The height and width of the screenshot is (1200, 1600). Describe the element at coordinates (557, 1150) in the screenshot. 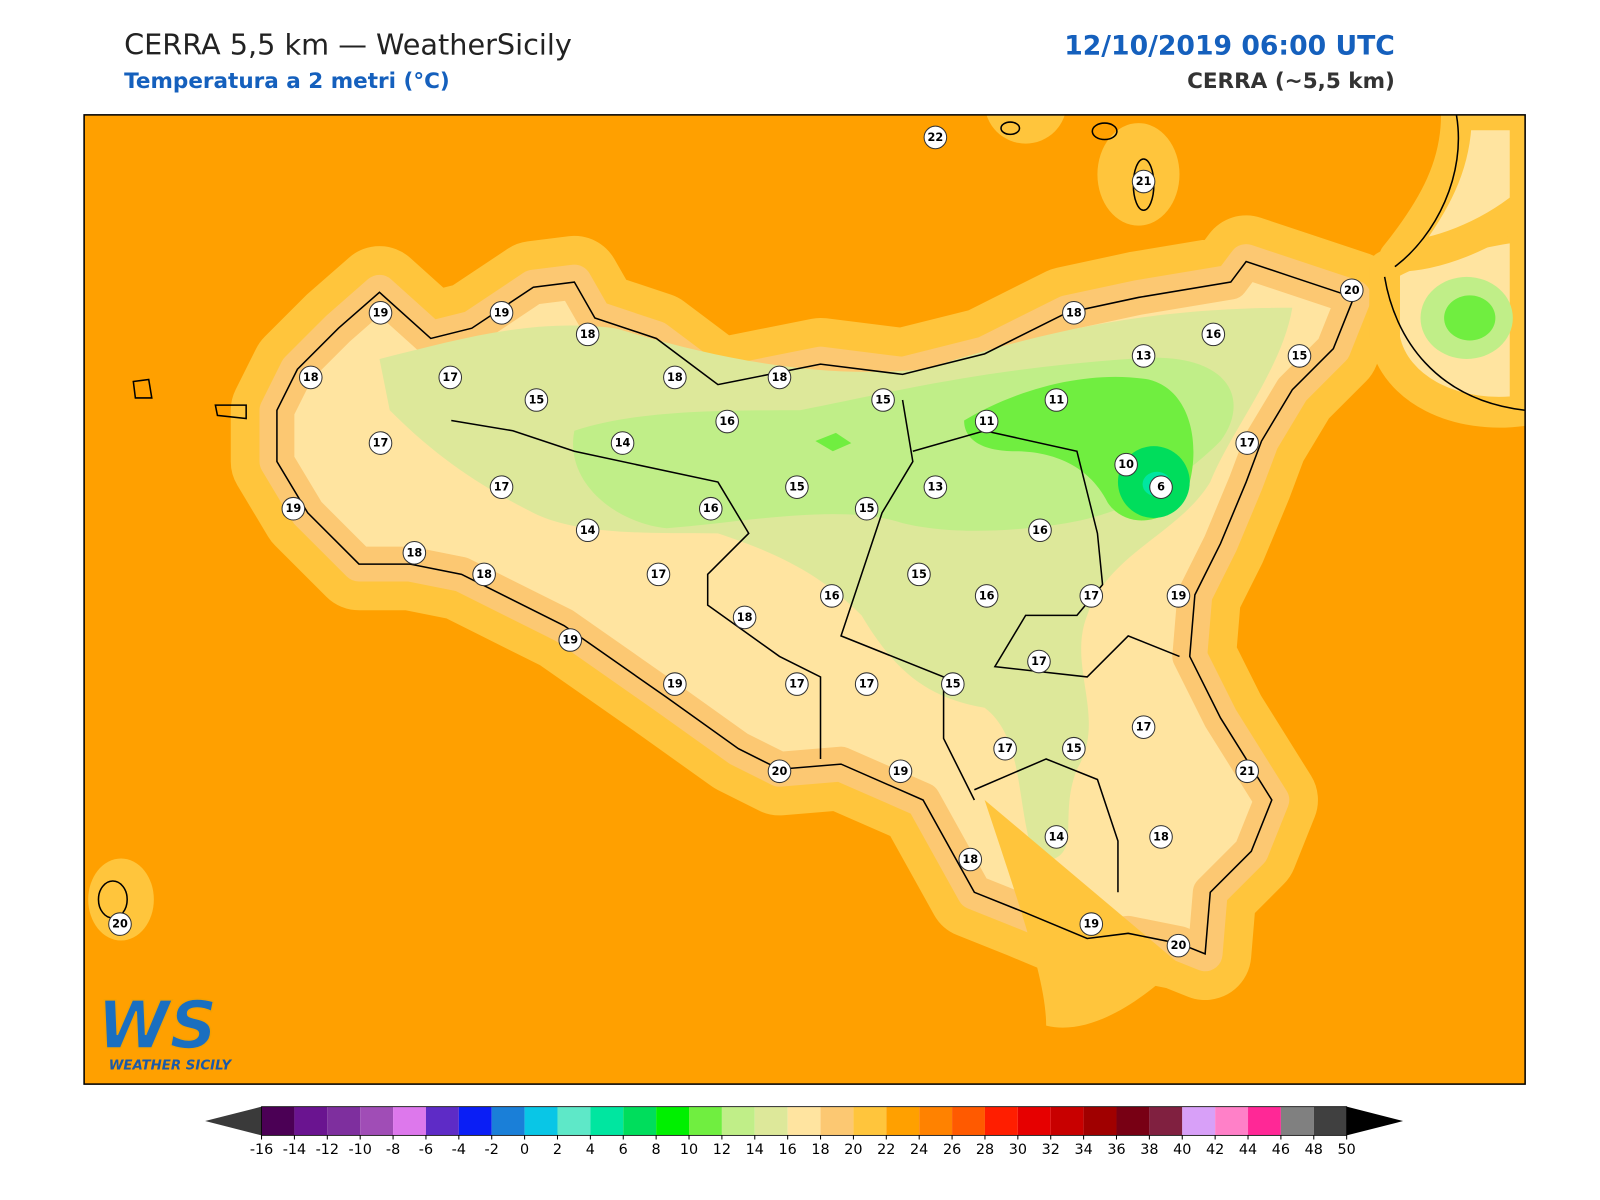

I see `colorbar-tick-label: 2` at that location.